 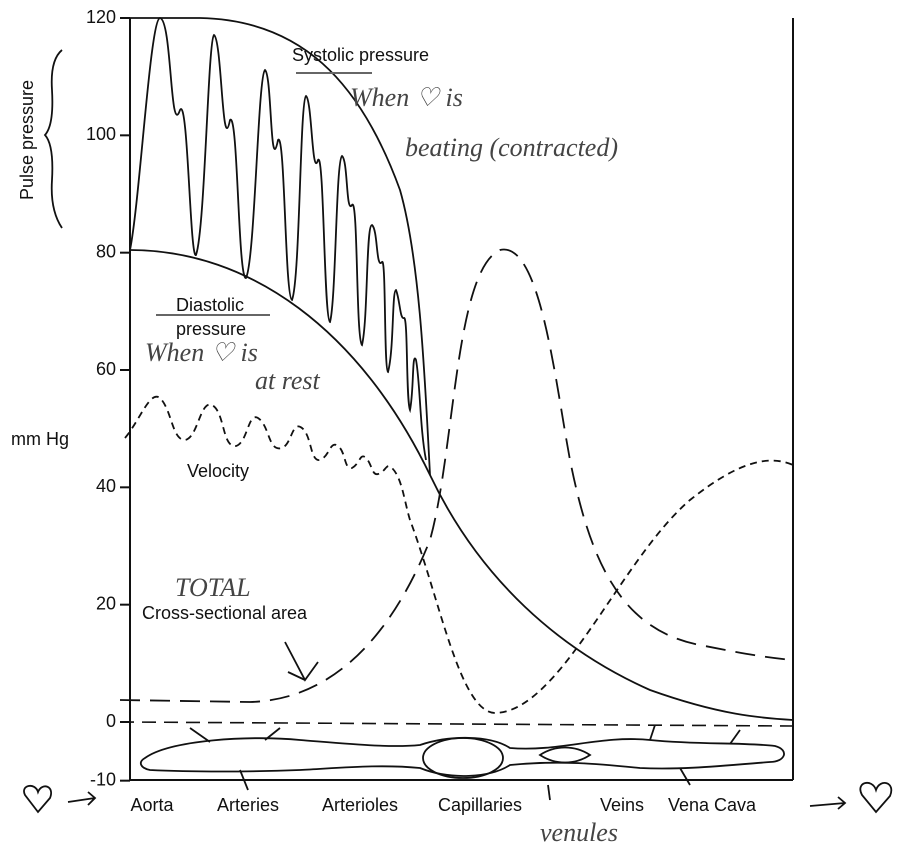 What do you see at coordinates (152, 805) in the screenshot?
I see `x-label: Aorta` at bounding box center [152, 805].